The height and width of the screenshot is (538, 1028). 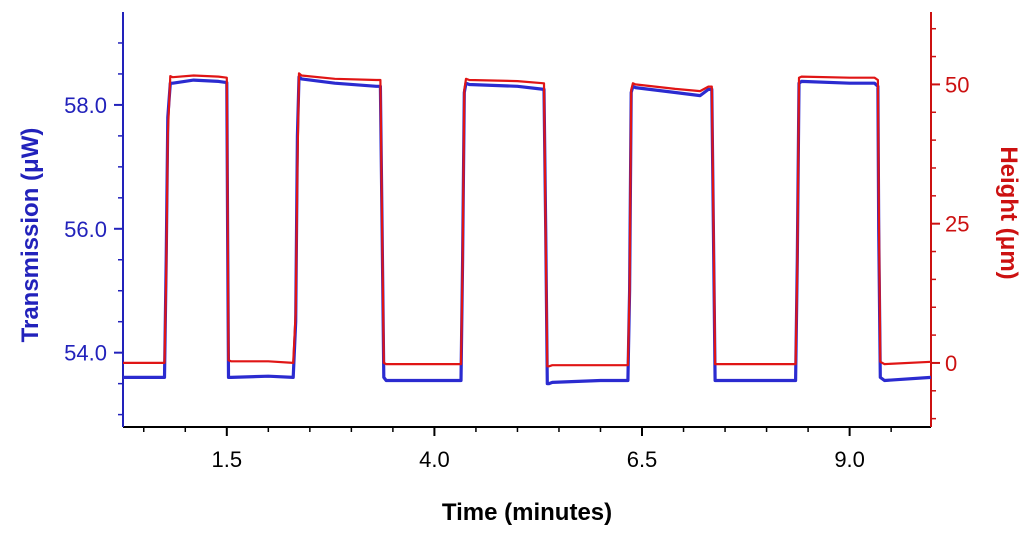 What do you see at coordinates (85, 105) in the screenshot?
I see `left-y-tick-label: 58.0` at bounding box center [85, 105].